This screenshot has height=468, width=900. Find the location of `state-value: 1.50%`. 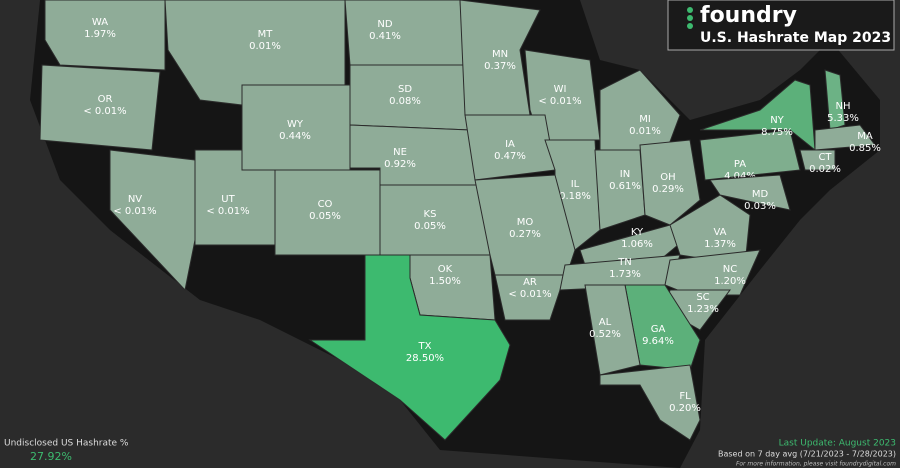

state-value: 1.50% is located at coordinates (445, 281).